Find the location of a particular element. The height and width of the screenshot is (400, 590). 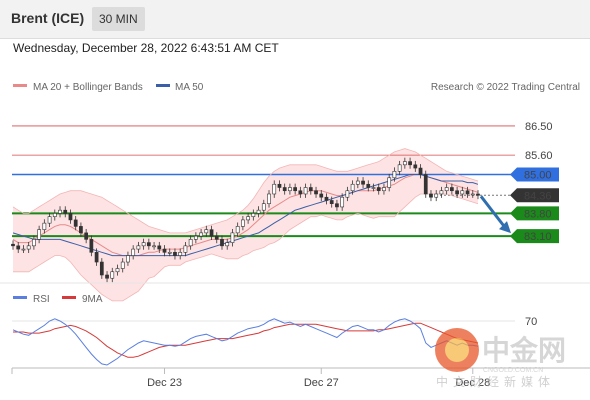

level-badges: 86.50 85.60 85.00 84.36 83.80 83.10 is located at coordinates (534, 182).